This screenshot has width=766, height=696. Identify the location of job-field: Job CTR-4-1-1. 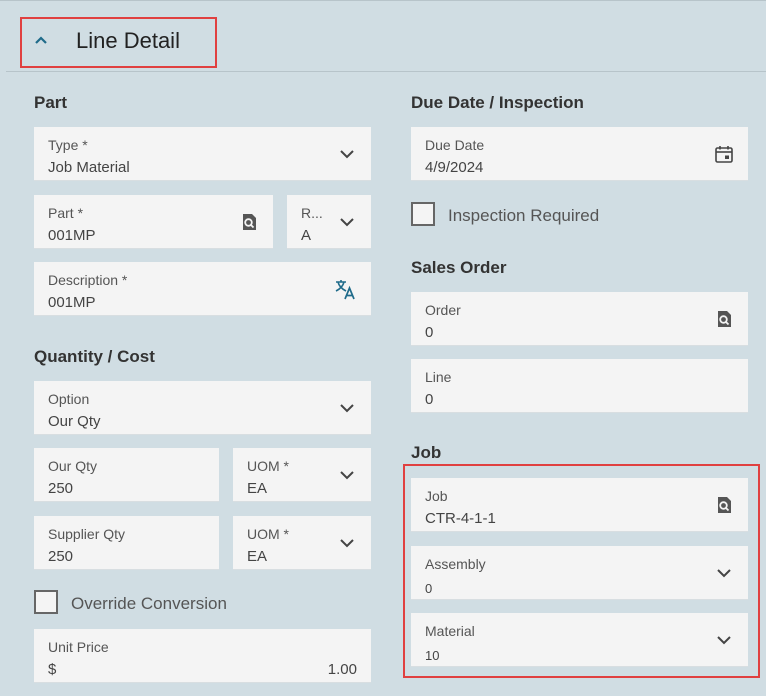
(579, 505).